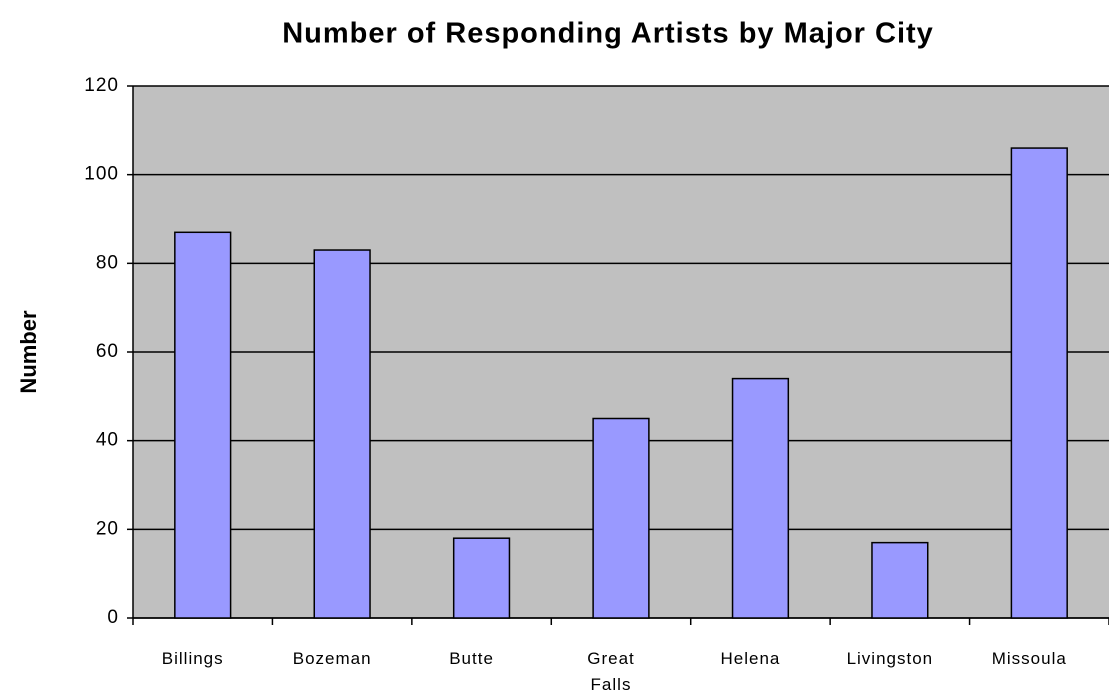 Image resolution: width=1109 pixels, height=700 pixels. What do you see at coordinates (1029, 658) in the screenshot?
I see `x-tick-label: Missoula` at bounding box center [1029, 658].